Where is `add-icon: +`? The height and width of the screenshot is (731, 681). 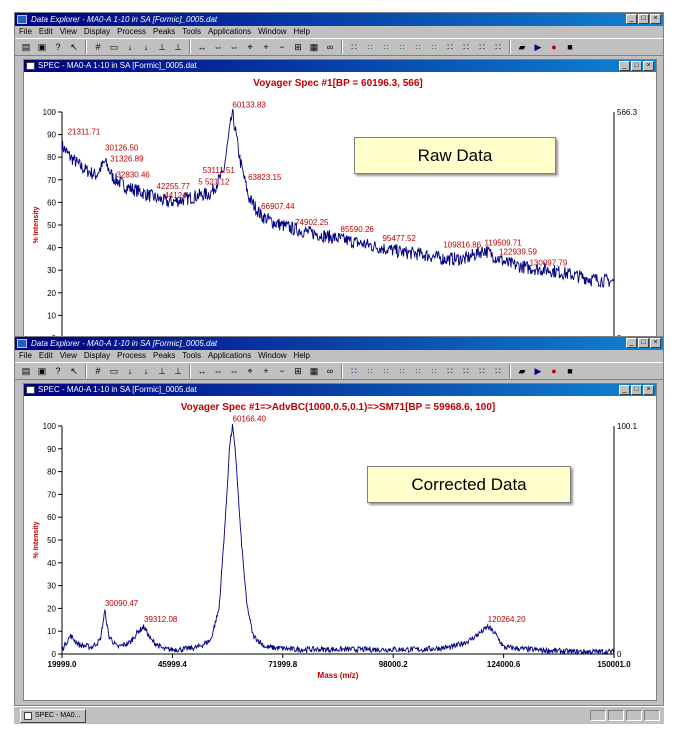 add-icon: + is located at coordinates (266, 370).